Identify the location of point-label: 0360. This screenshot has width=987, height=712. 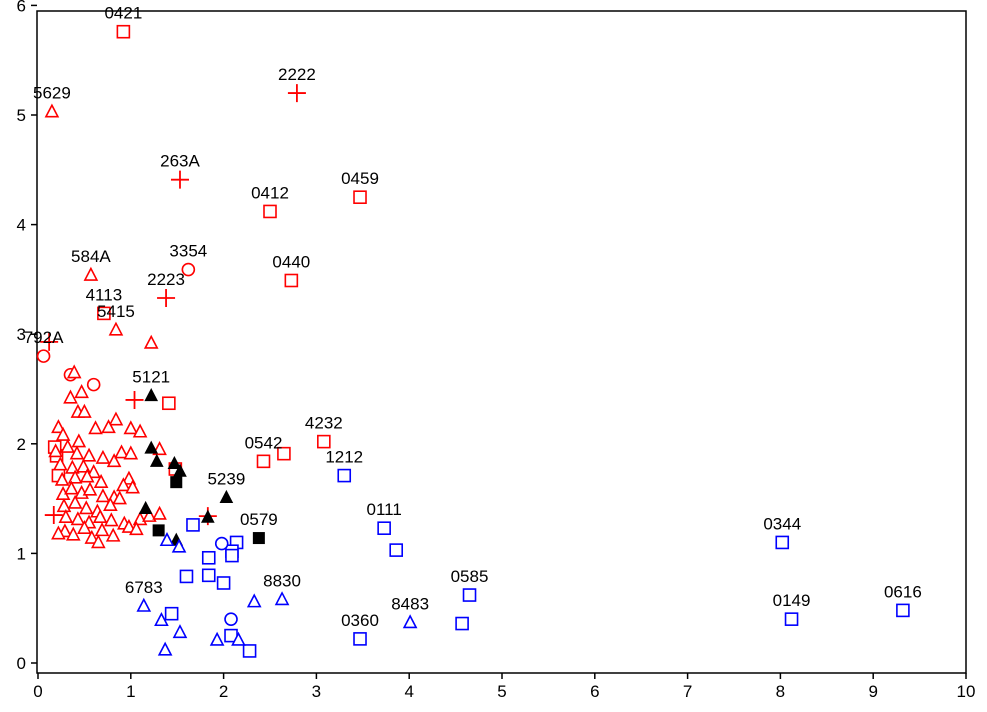
(360, 620).